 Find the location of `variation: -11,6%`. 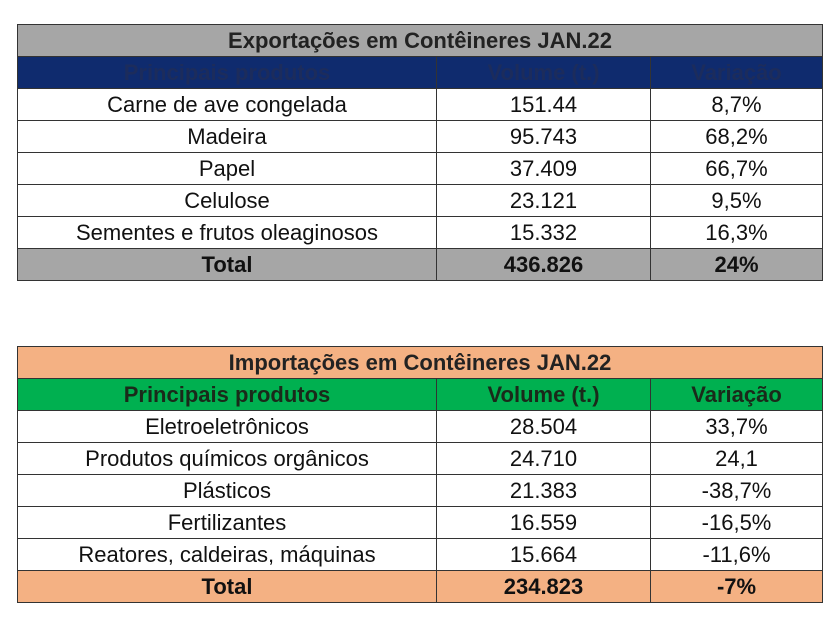

variation: -11,6% is located at coordinates (736, 554).